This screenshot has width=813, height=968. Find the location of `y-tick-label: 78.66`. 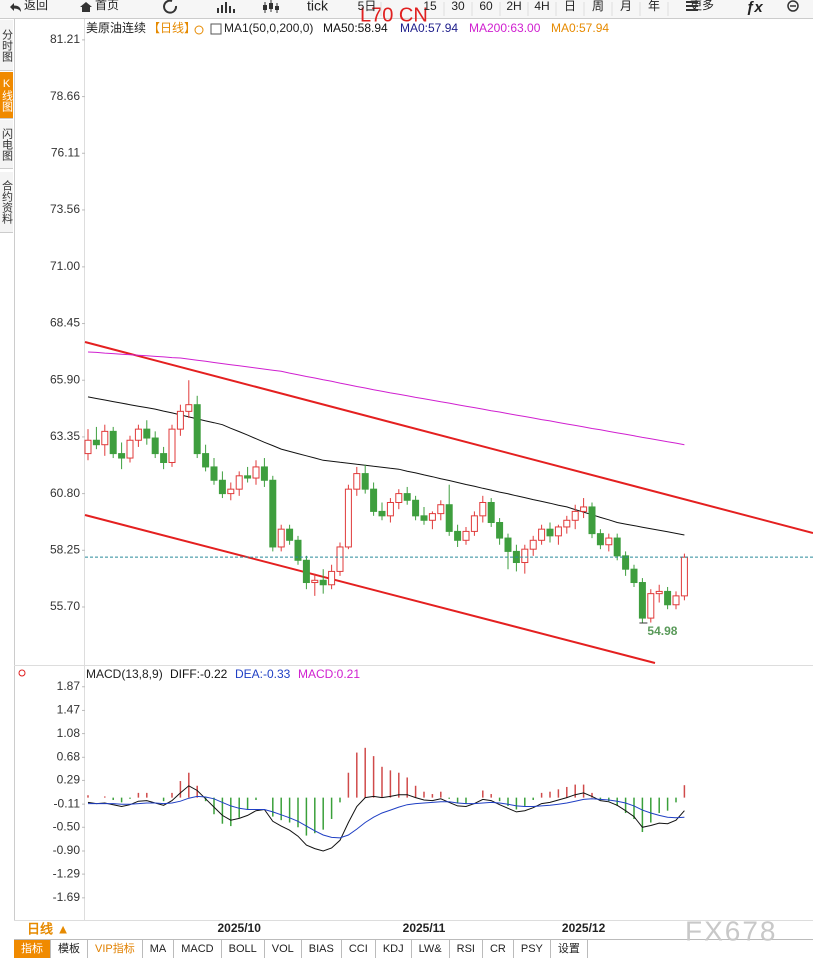

y-tick-label: 78.66 is located at coordinates (65, 96).